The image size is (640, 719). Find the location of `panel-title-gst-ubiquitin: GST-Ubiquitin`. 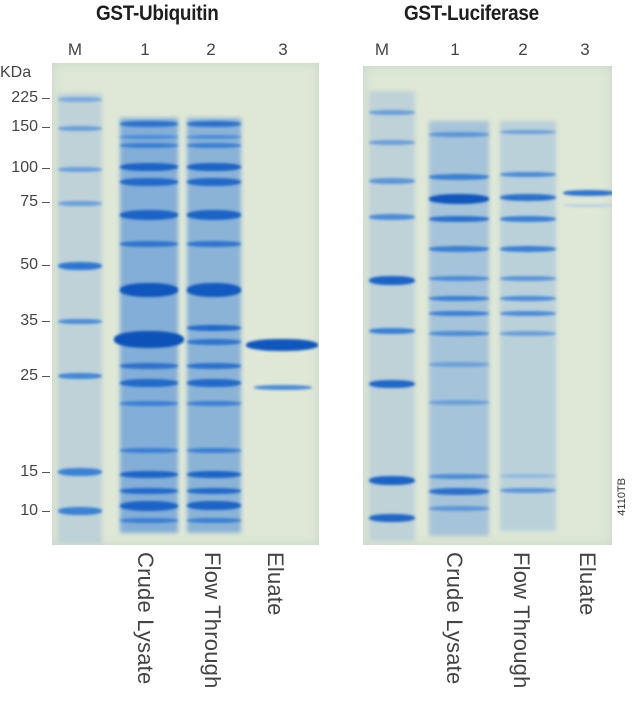

panel-title-gst-ubiquitin: GST-Ubiquitin is located at coordinates (157, 13).